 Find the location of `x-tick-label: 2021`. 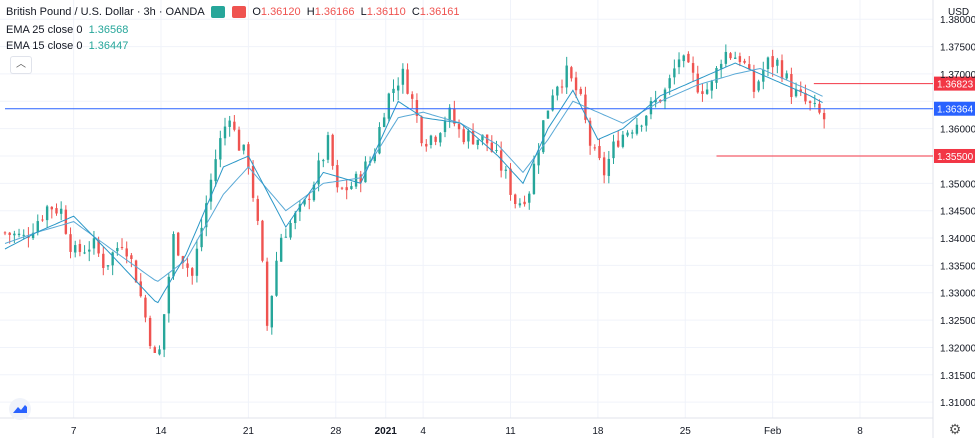

x-tick-label: 2021 is located at coordinates (386, 431).